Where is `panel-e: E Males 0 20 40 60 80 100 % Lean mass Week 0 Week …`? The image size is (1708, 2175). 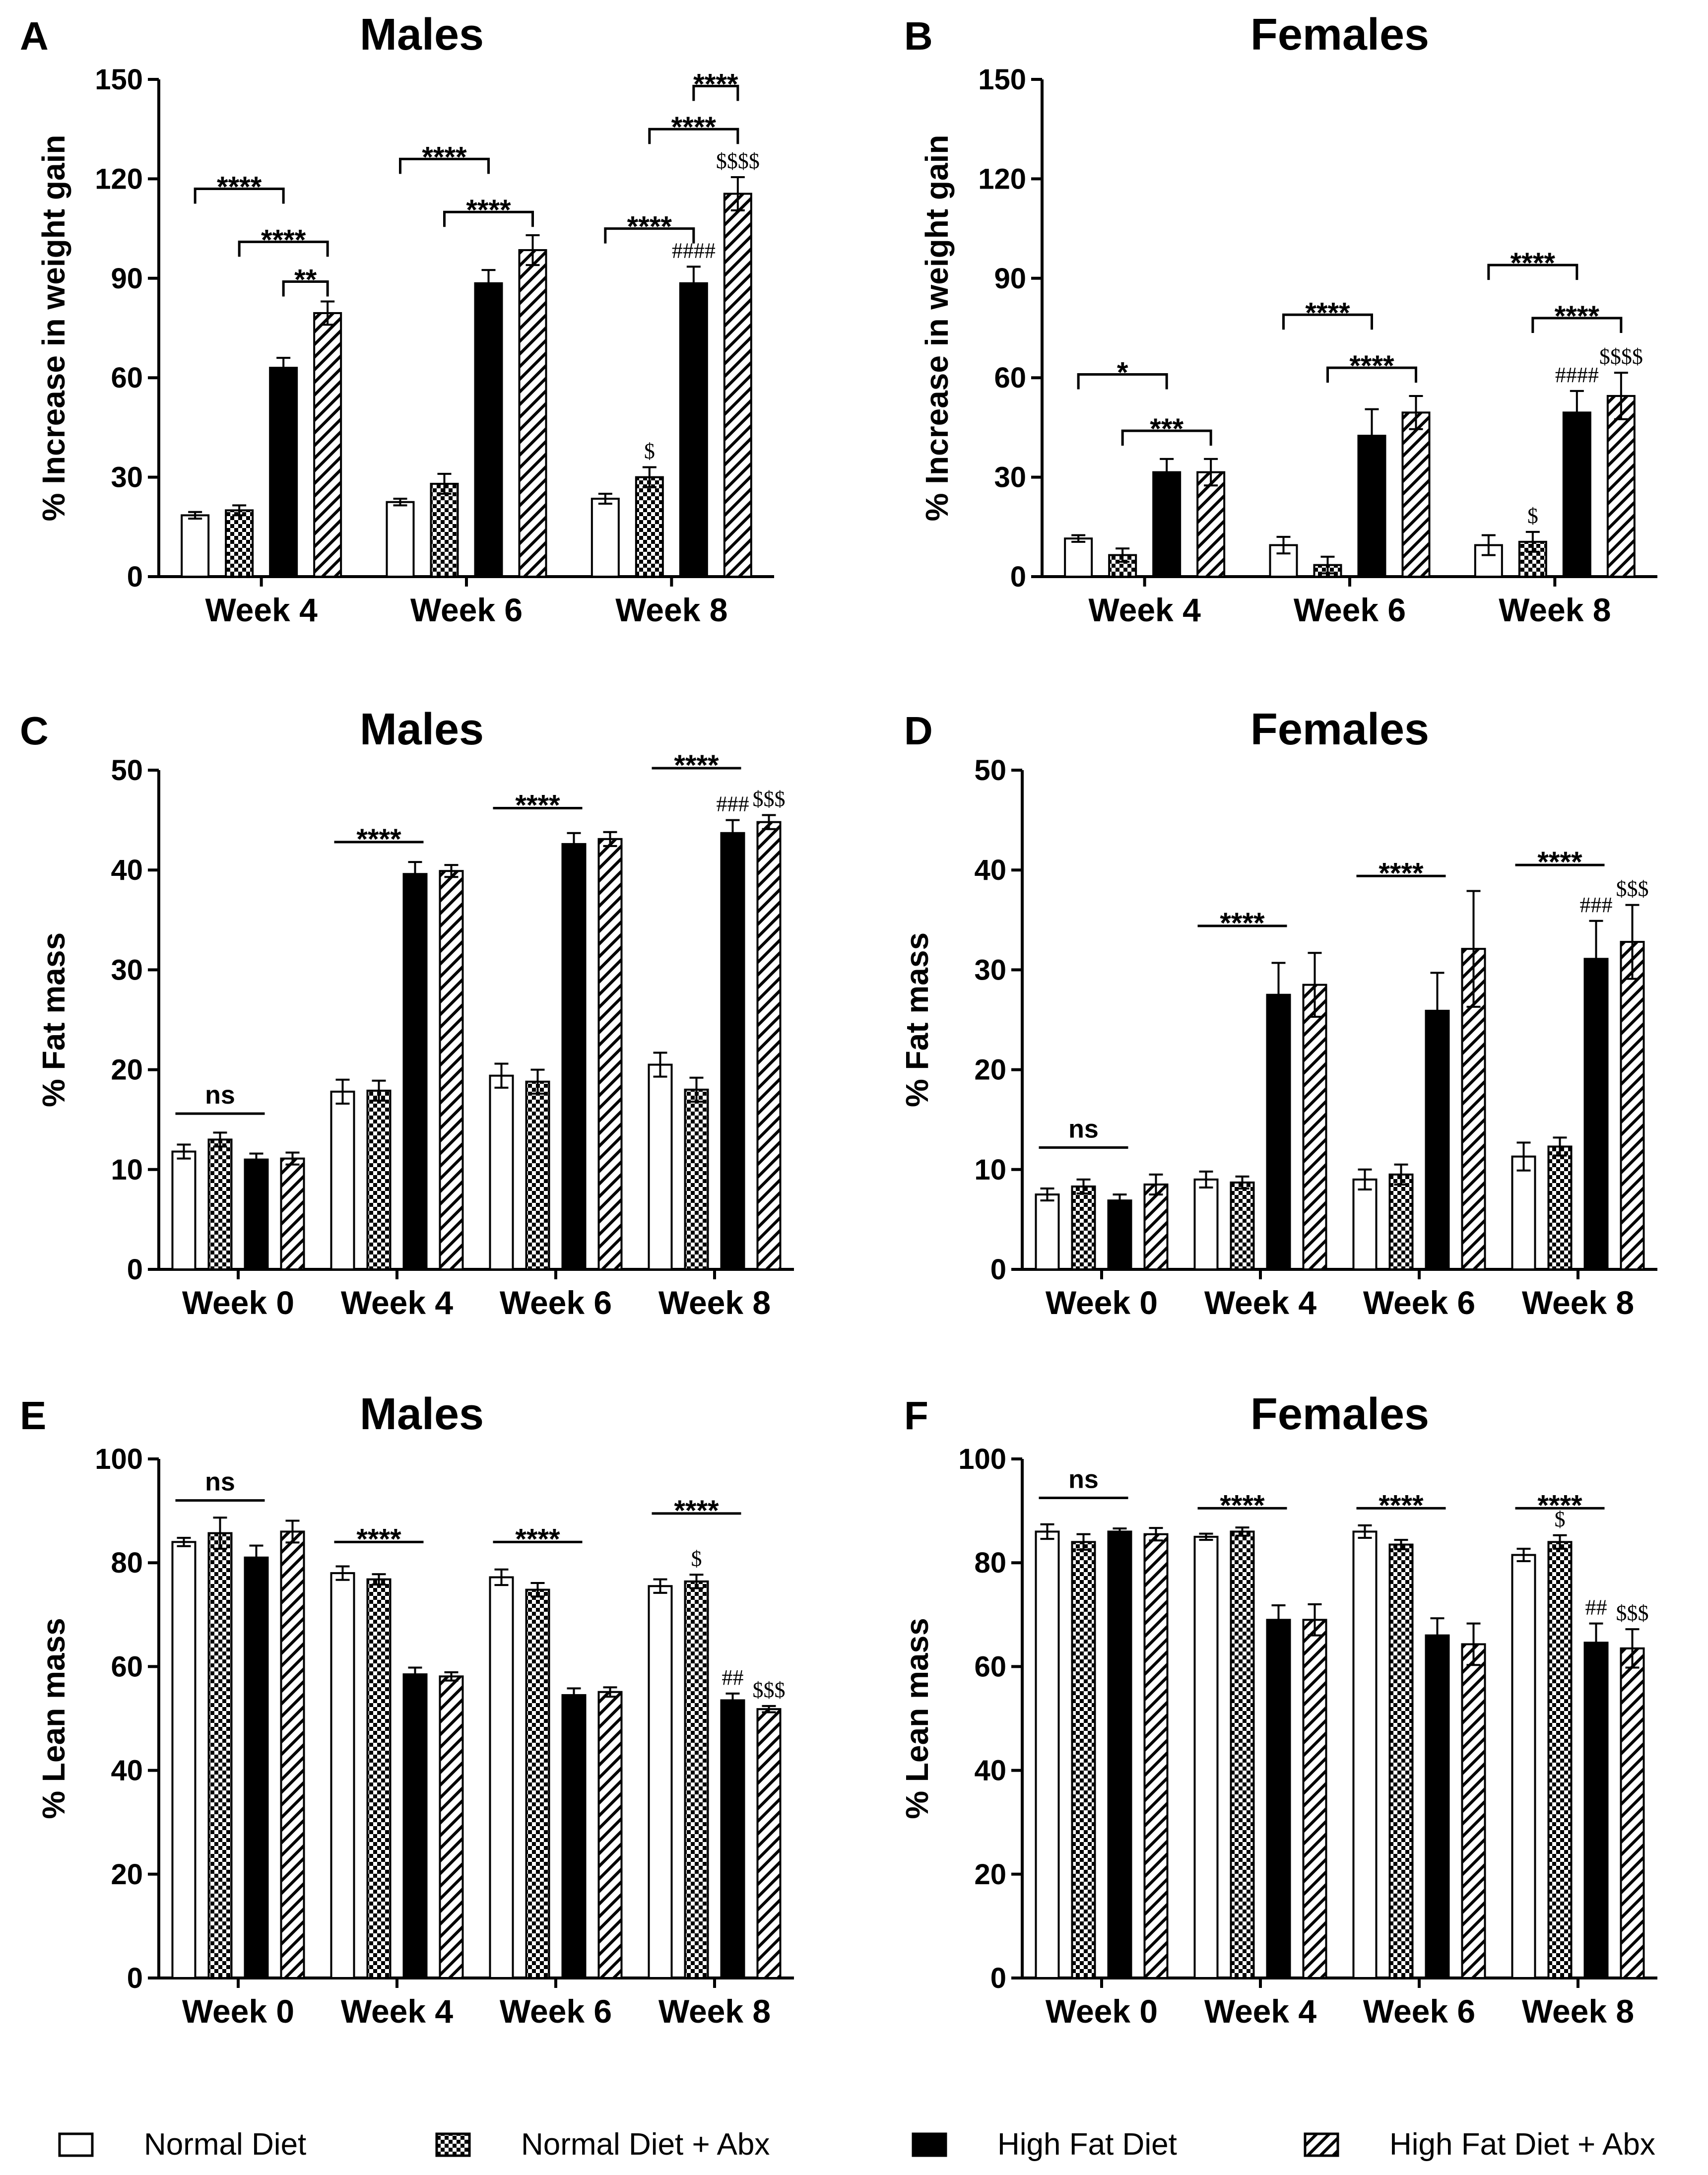
panel-e: E Males 0 20 40 60 80 100 % Lean mass Week 0 Week … is located at coordinates (407, 1709).